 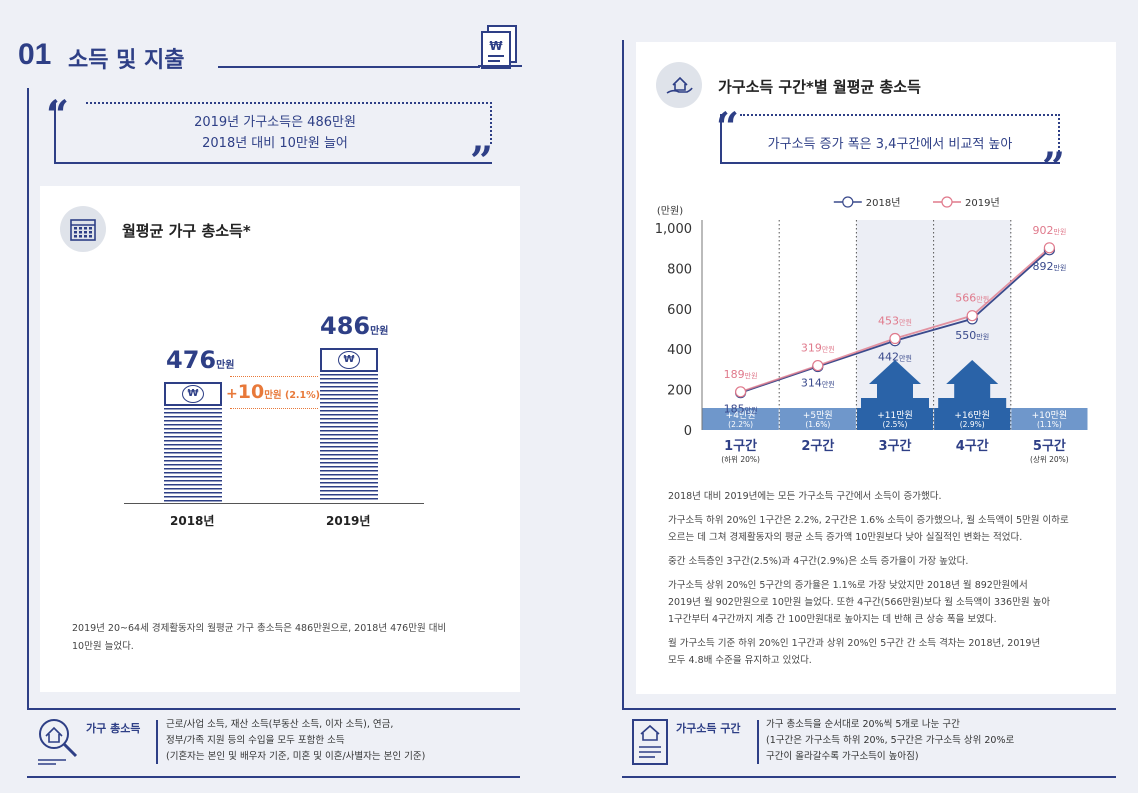 I want to click on body-p1: 2018년 대비 2019년에는 모든 가구소득 구간에서 소득이 증가했다., so click(x=805, y=496).